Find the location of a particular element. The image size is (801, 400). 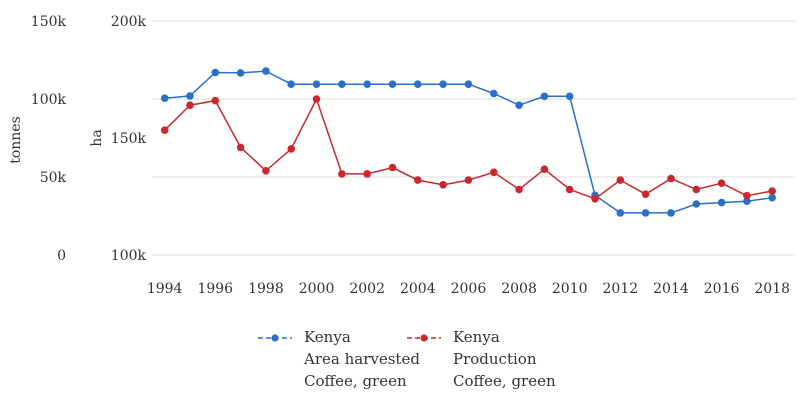

ha-tick-label: 100k is located at coordinates (129, 256).